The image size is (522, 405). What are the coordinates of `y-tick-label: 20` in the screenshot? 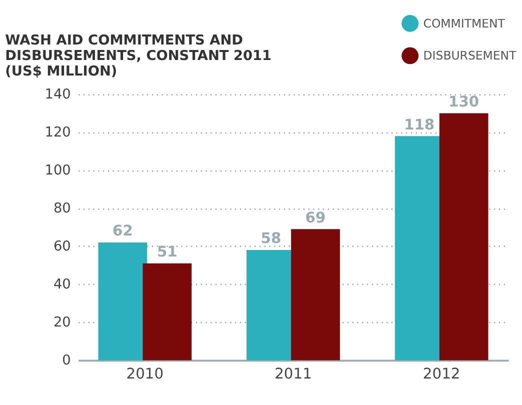 It's located at (62, 322).